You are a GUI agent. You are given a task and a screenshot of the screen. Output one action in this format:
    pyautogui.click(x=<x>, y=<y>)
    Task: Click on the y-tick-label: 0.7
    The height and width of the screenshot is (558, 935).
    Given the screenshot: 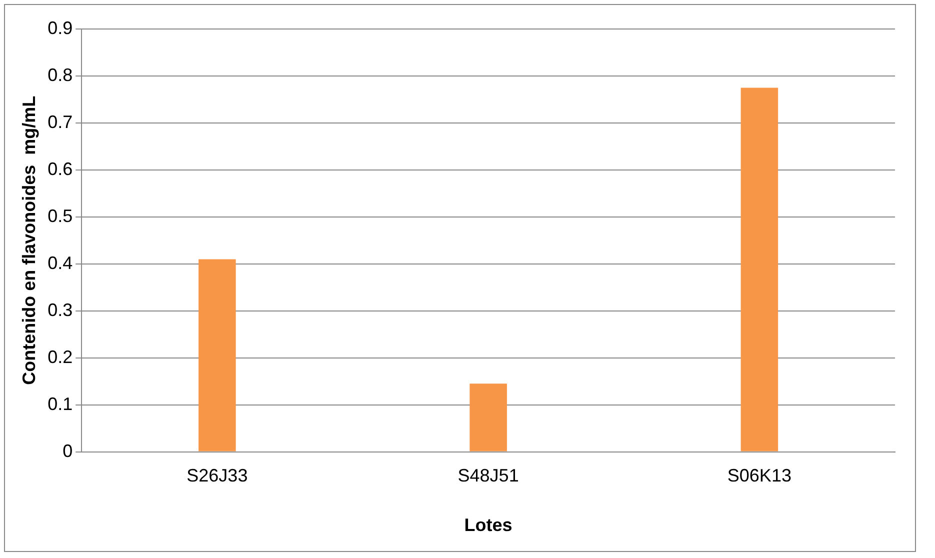 What is the action you would take?
    pyautogui.click(x=60, y=122)
    